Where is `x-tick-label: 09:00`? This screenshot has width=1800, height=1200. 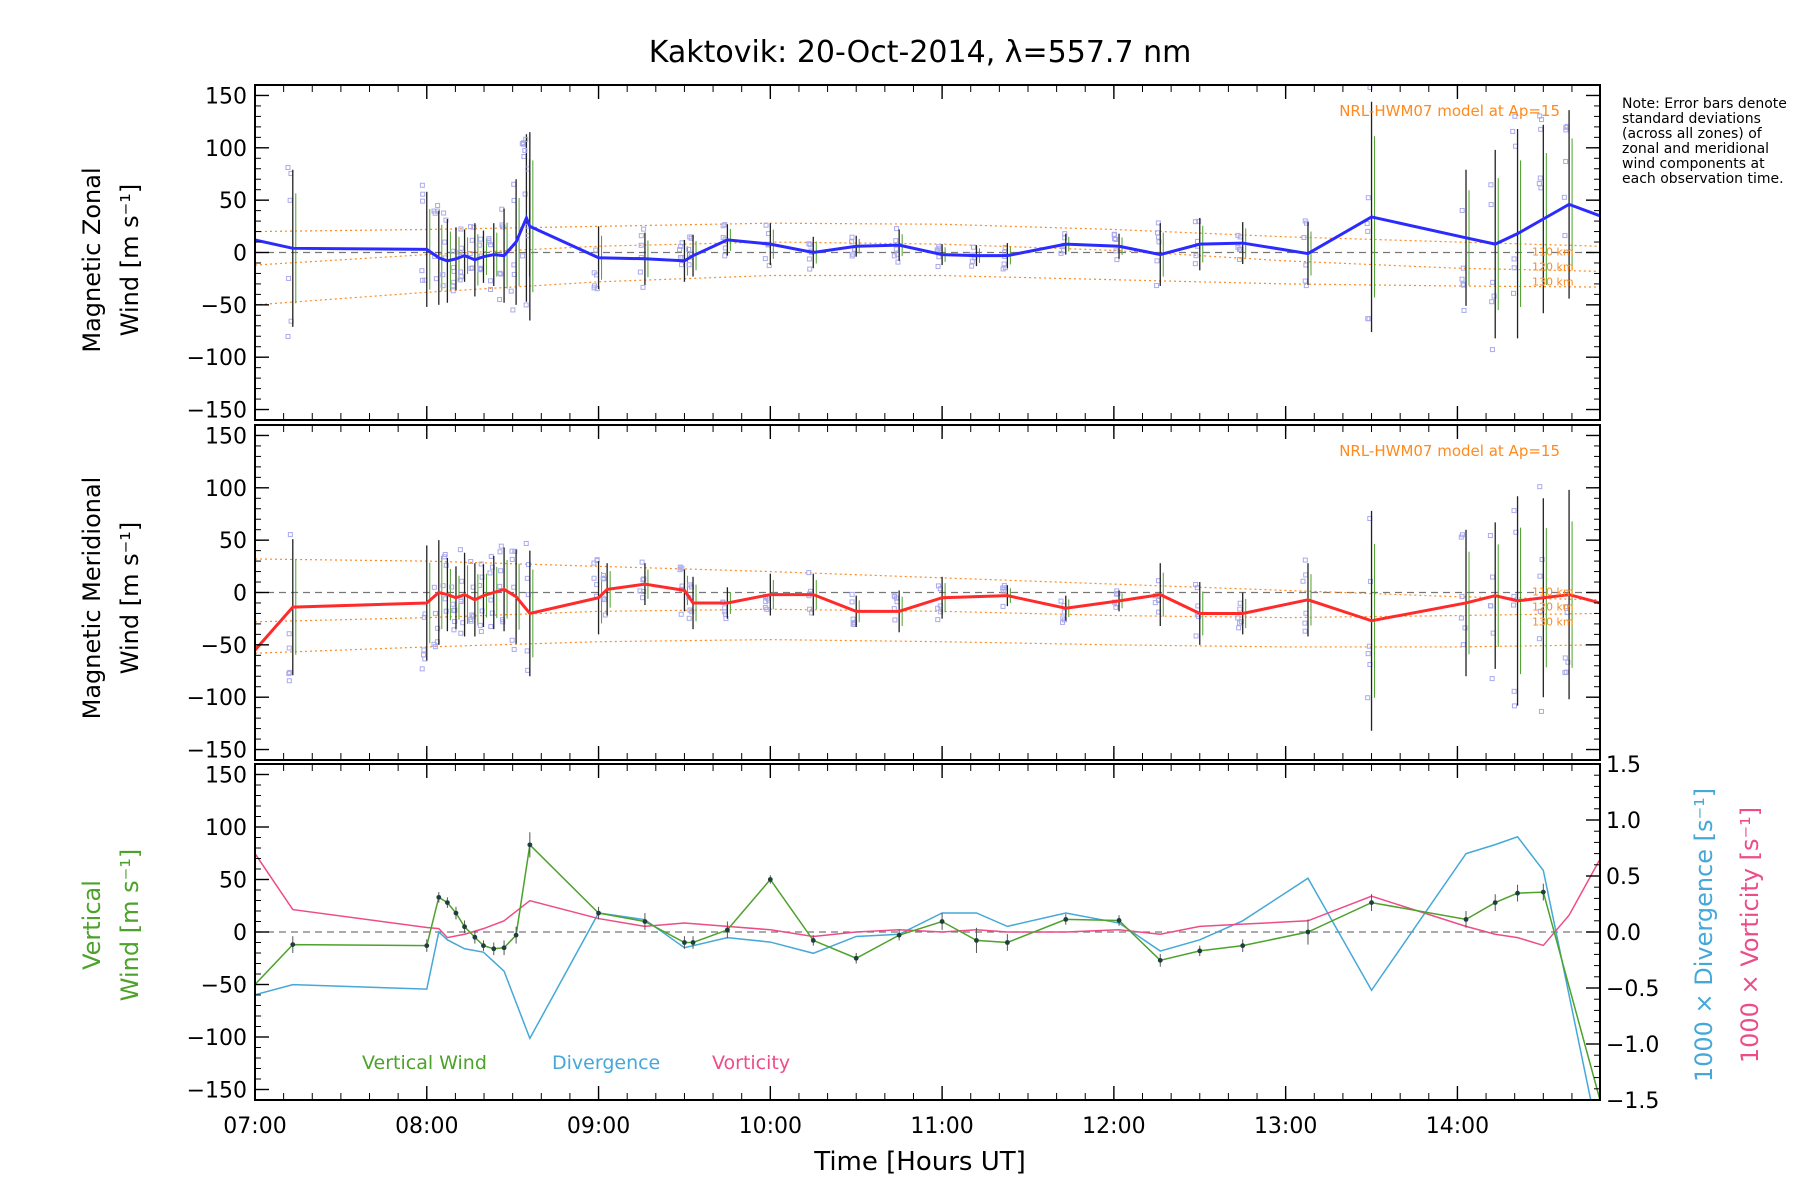 x-tick-label: 09:00 is located at coordinates (598, 1126).